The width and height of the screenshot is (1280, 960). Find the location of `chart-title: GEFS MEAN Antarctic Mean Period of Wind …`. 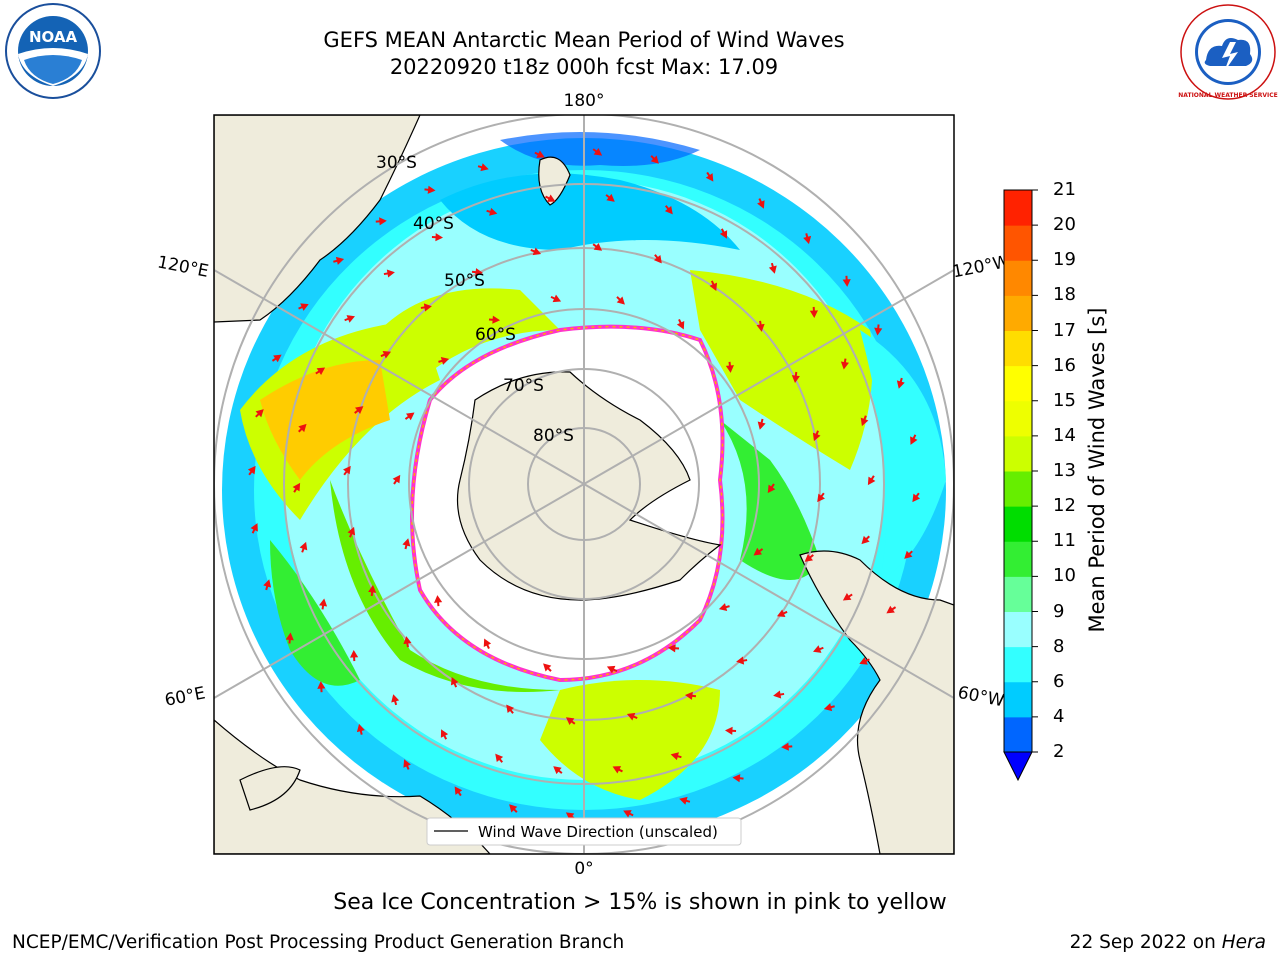

chart-title: GEFS MEAN Antarctic Mean Period of Wind … is located at coordinates (584, 40).